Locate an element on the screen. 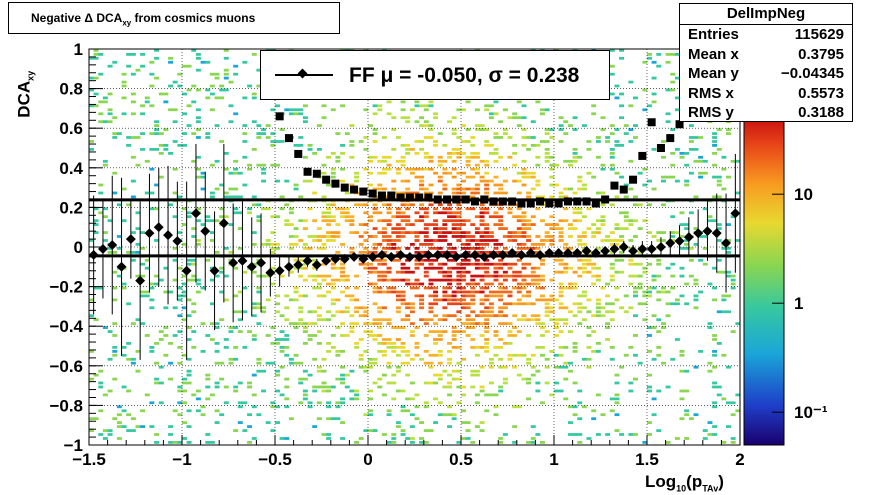 The image size is (871, 495). data-point-mean is located at coordinates (540, 254).